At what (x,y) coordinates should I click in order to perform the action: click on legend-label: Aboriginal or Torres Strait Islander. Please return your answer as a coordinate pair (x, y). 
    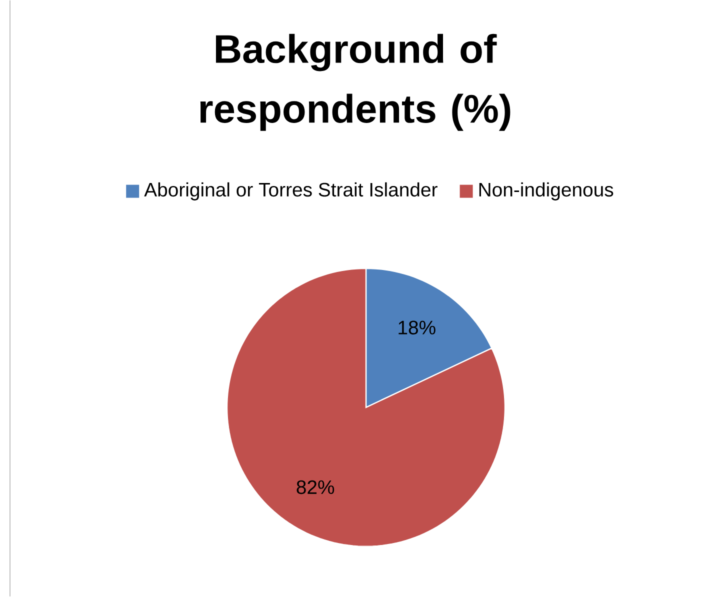
    Looking at the image, I should click on (291, 191).